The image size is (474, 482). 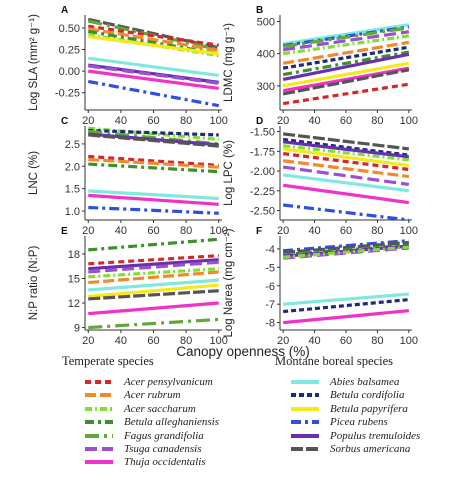 I want to click on y-tick-label: 500, so click(x=266, y=22).